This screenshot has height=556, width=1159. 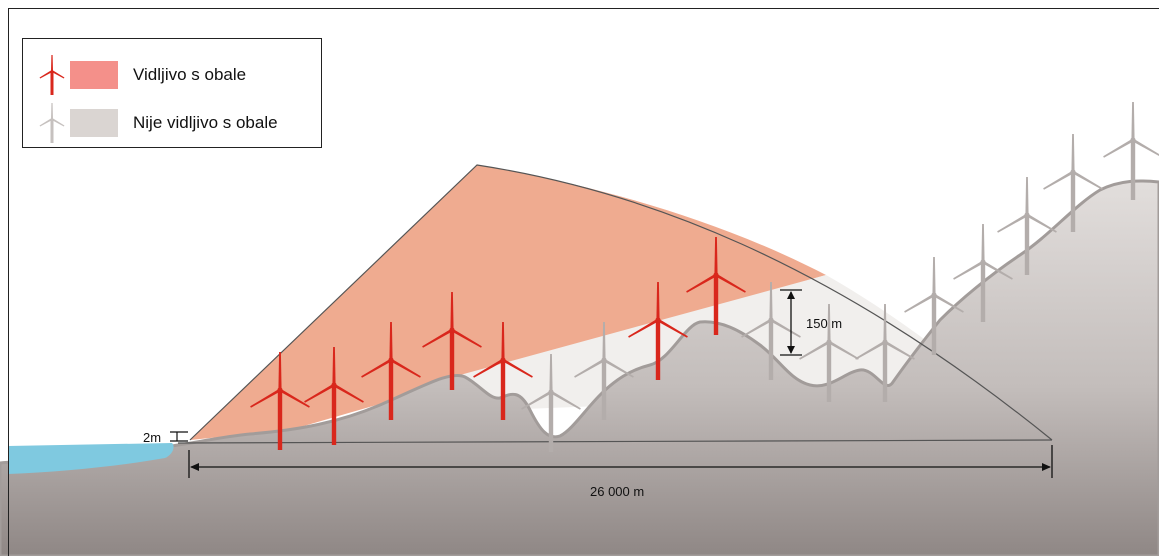 What do you see at coordinates (791, 322) in the screenshot?
I see `turbine-height-marker` at bounding box center [791, 322].